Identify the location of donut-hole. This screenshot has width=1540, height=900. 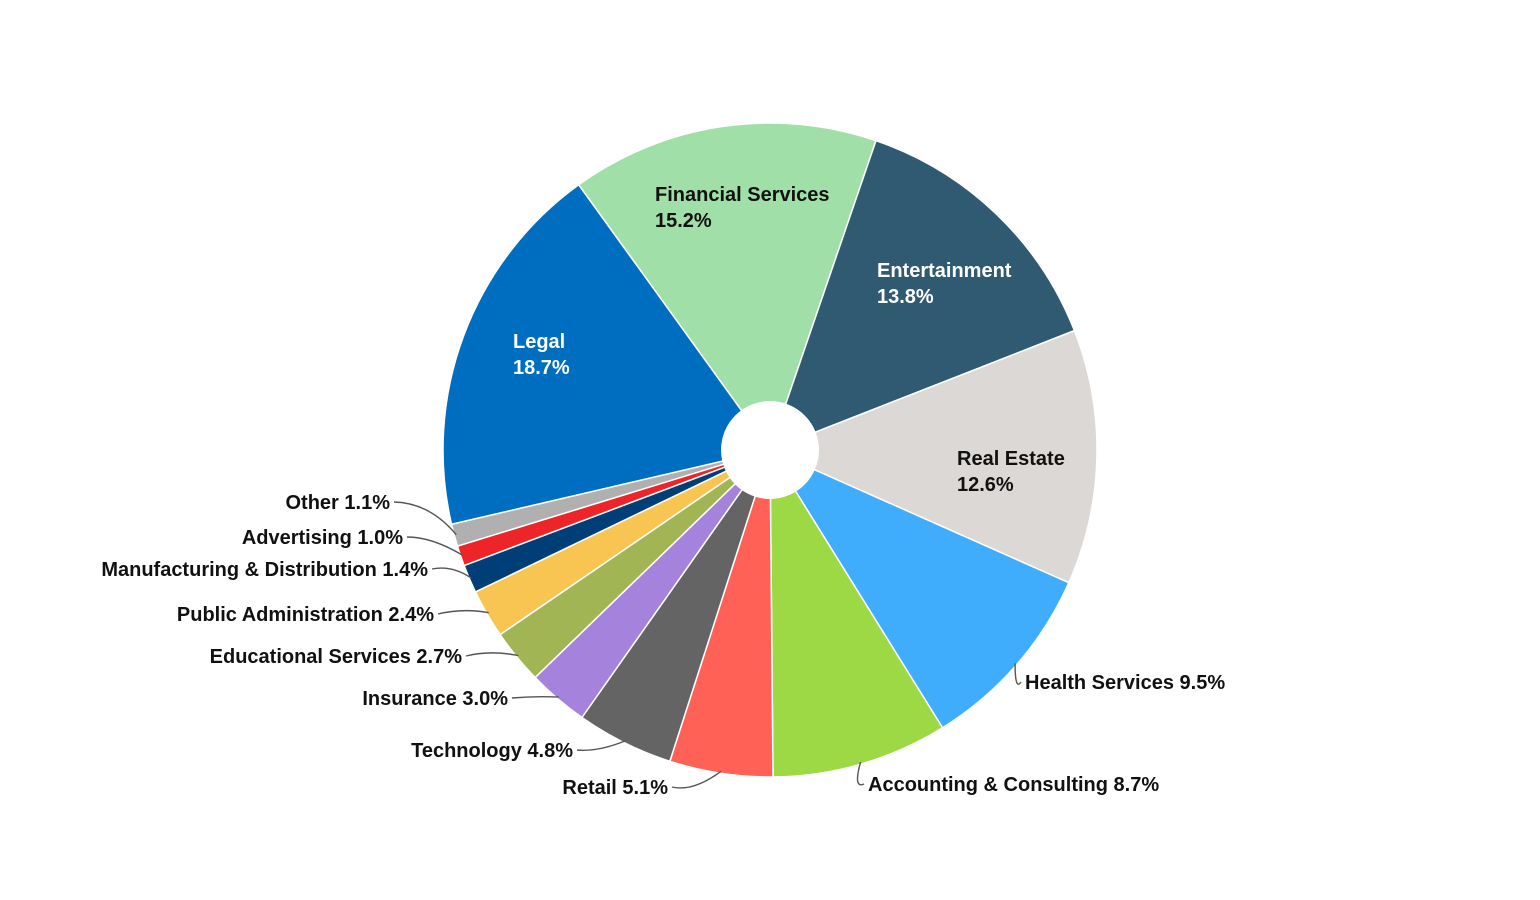
(770, 450).